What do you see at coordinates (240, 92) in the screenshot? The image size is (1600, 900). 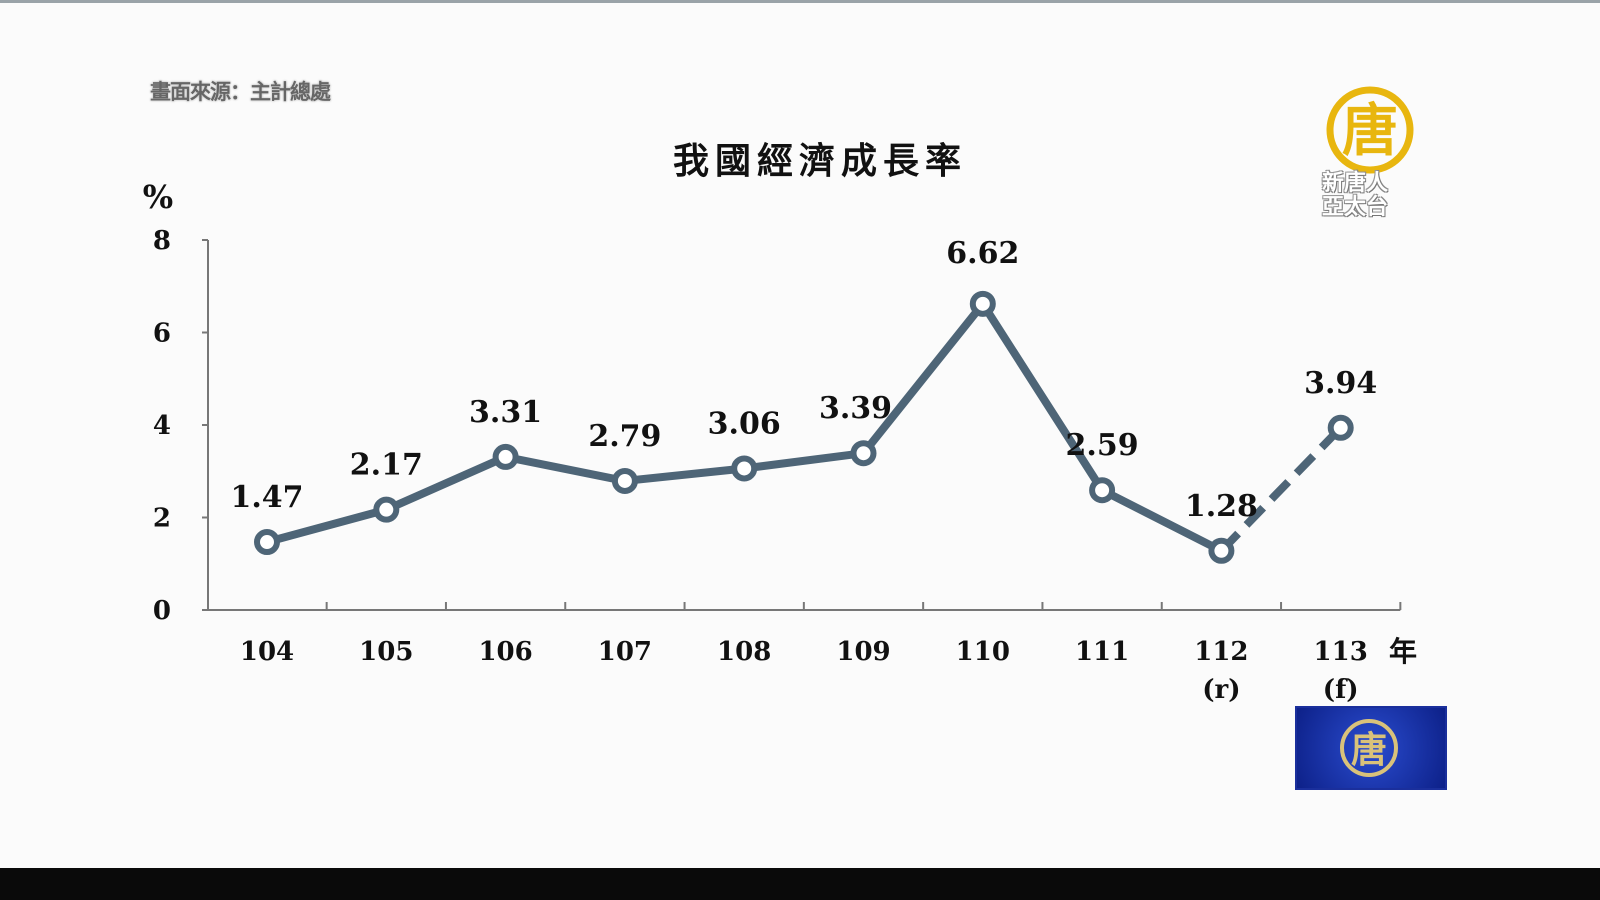 I see `source-caption: 畫面來源：主計總處` at bounding box center [240, 92].